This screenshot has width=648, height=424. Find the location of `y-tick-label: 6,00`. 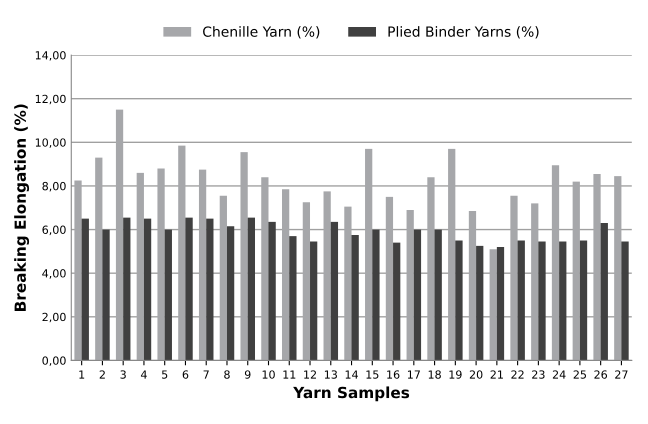

y-tick-label: 6,00 is located at coordinates (54, 231).